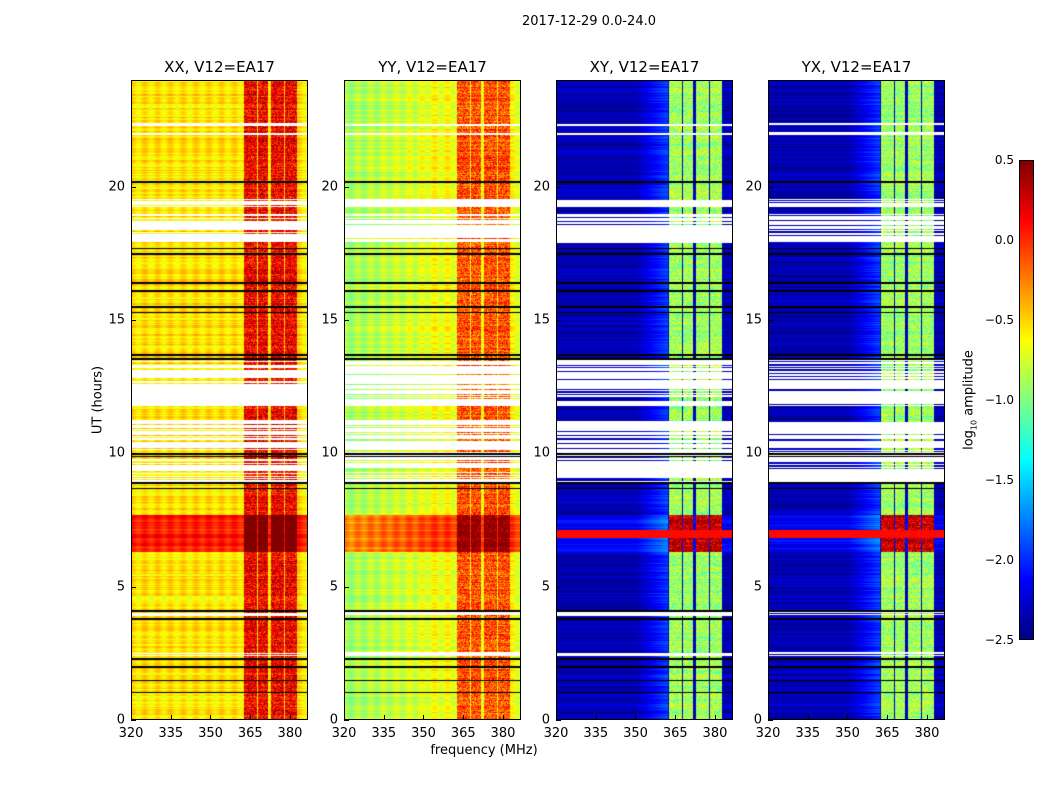 This screenshot has width=1050, height=800. I want to click on colorbar, so click(1026, 400).